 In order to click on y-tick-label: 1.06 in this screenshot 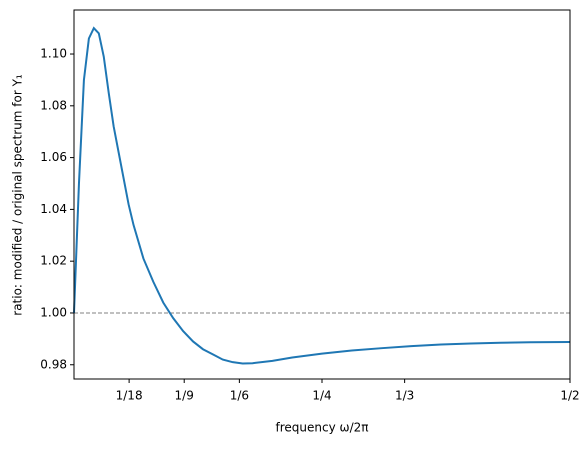, I will do `click(53, 157)`.